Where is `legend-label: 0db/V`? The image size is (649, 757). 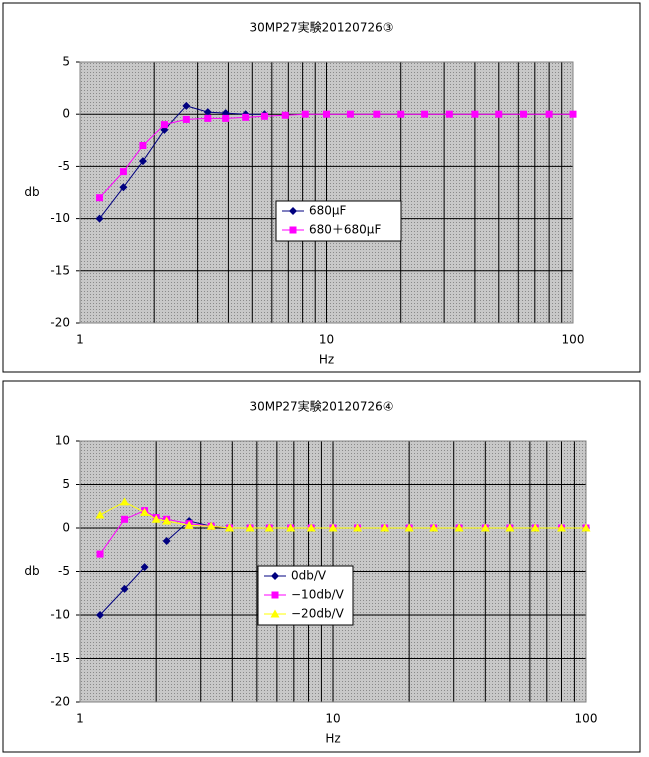 legend-label: 0db/V is located at coordinates (309, 576).